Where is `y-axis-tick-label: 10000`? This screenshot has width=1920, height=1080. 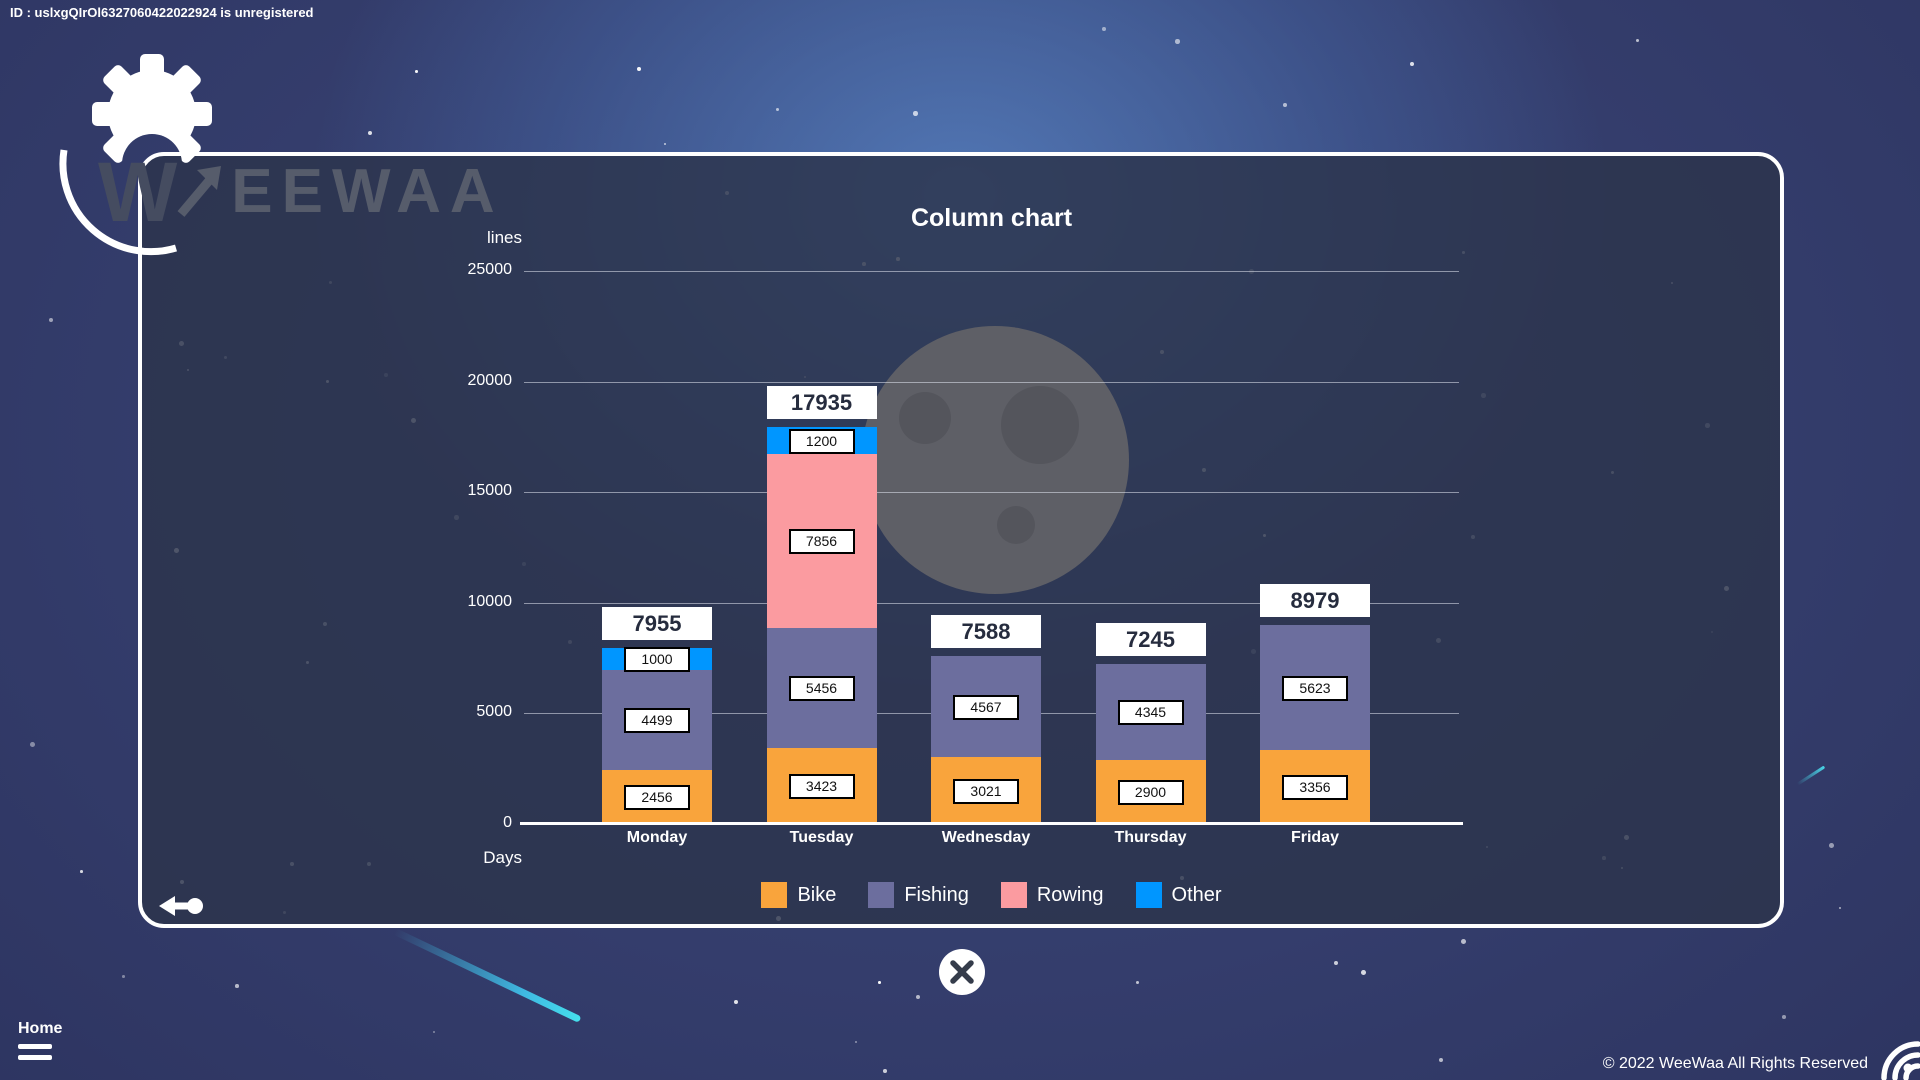 y-axis-tick-label: 10000 is located at coordinates (490, 601).